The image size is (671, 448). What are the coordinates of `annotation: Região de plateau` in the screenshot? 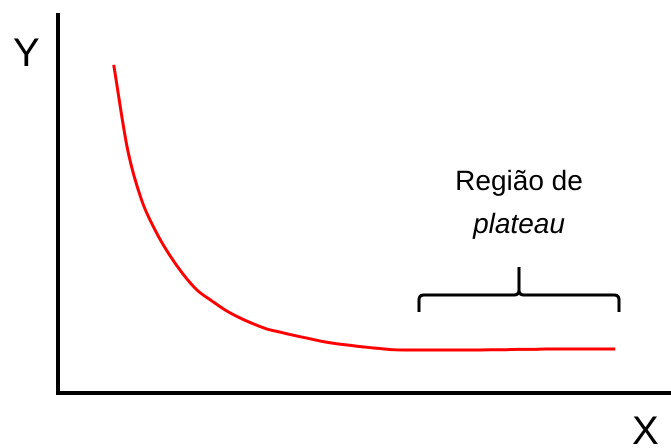 It's located at (519, 202).